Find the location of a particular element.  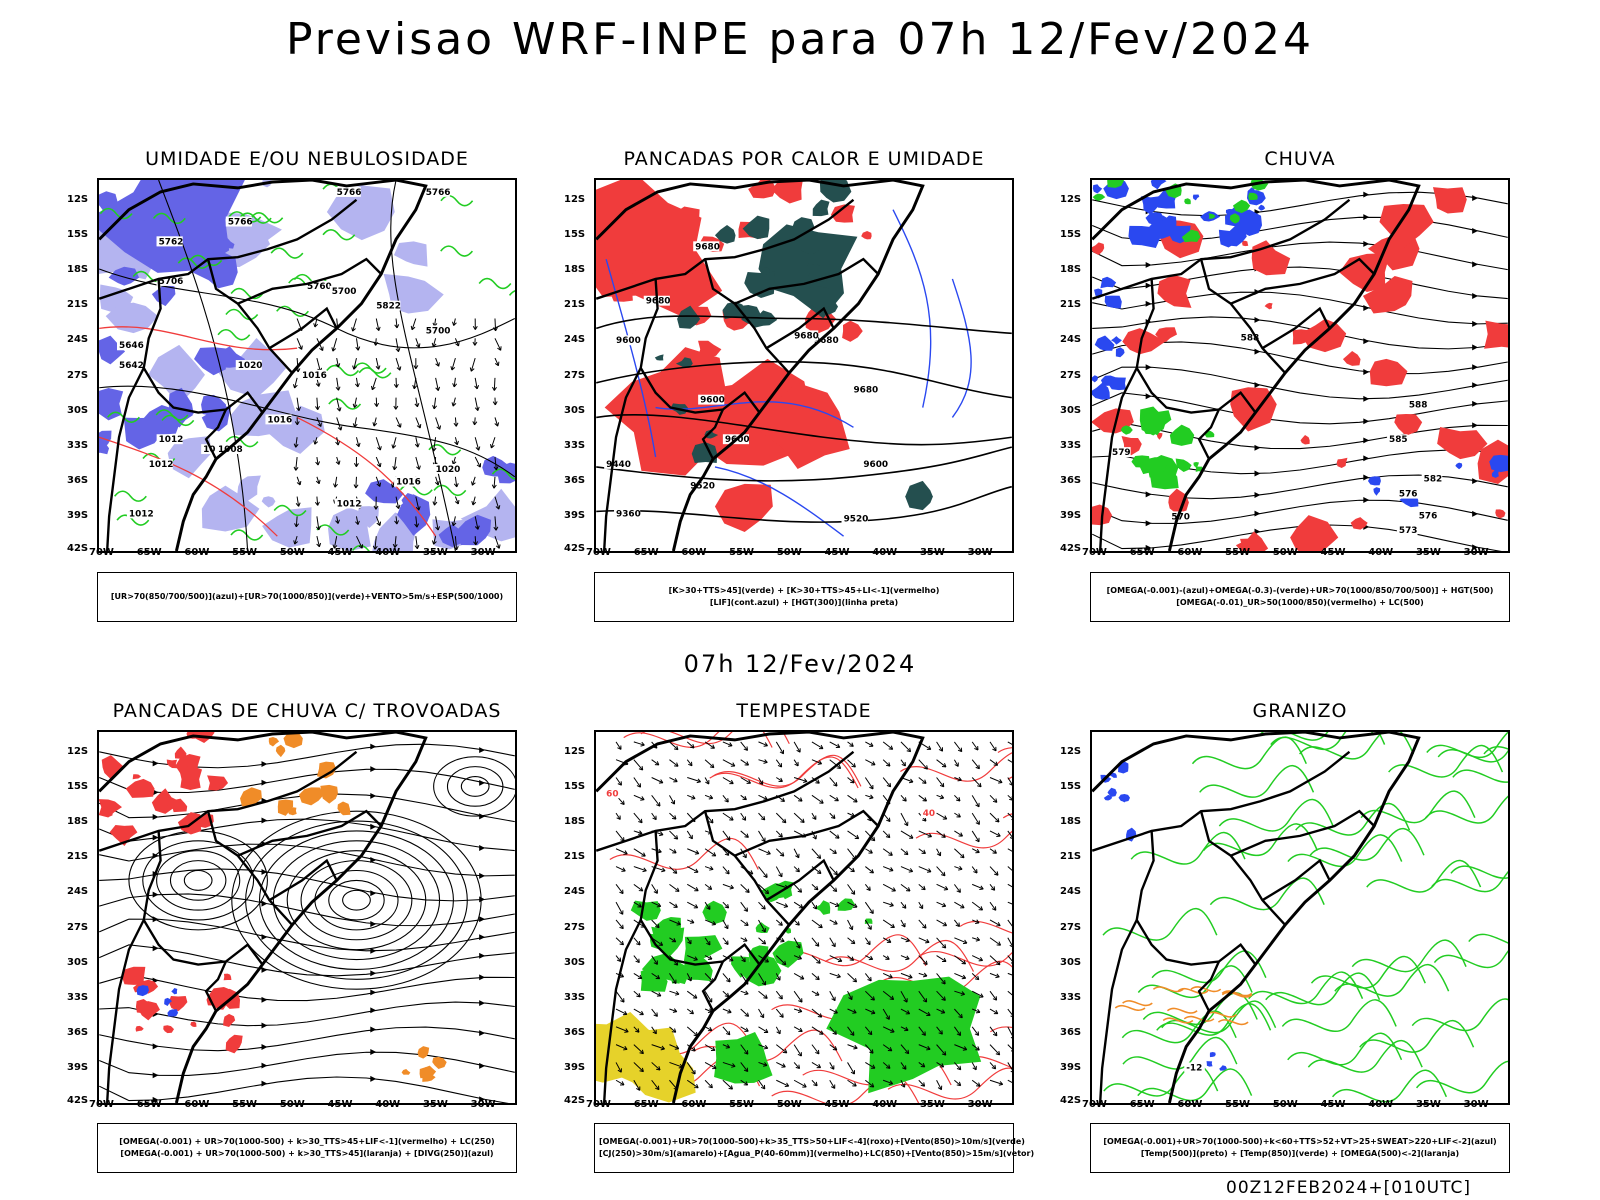

water-vapour-contour is located at coordinates (986, 1062).